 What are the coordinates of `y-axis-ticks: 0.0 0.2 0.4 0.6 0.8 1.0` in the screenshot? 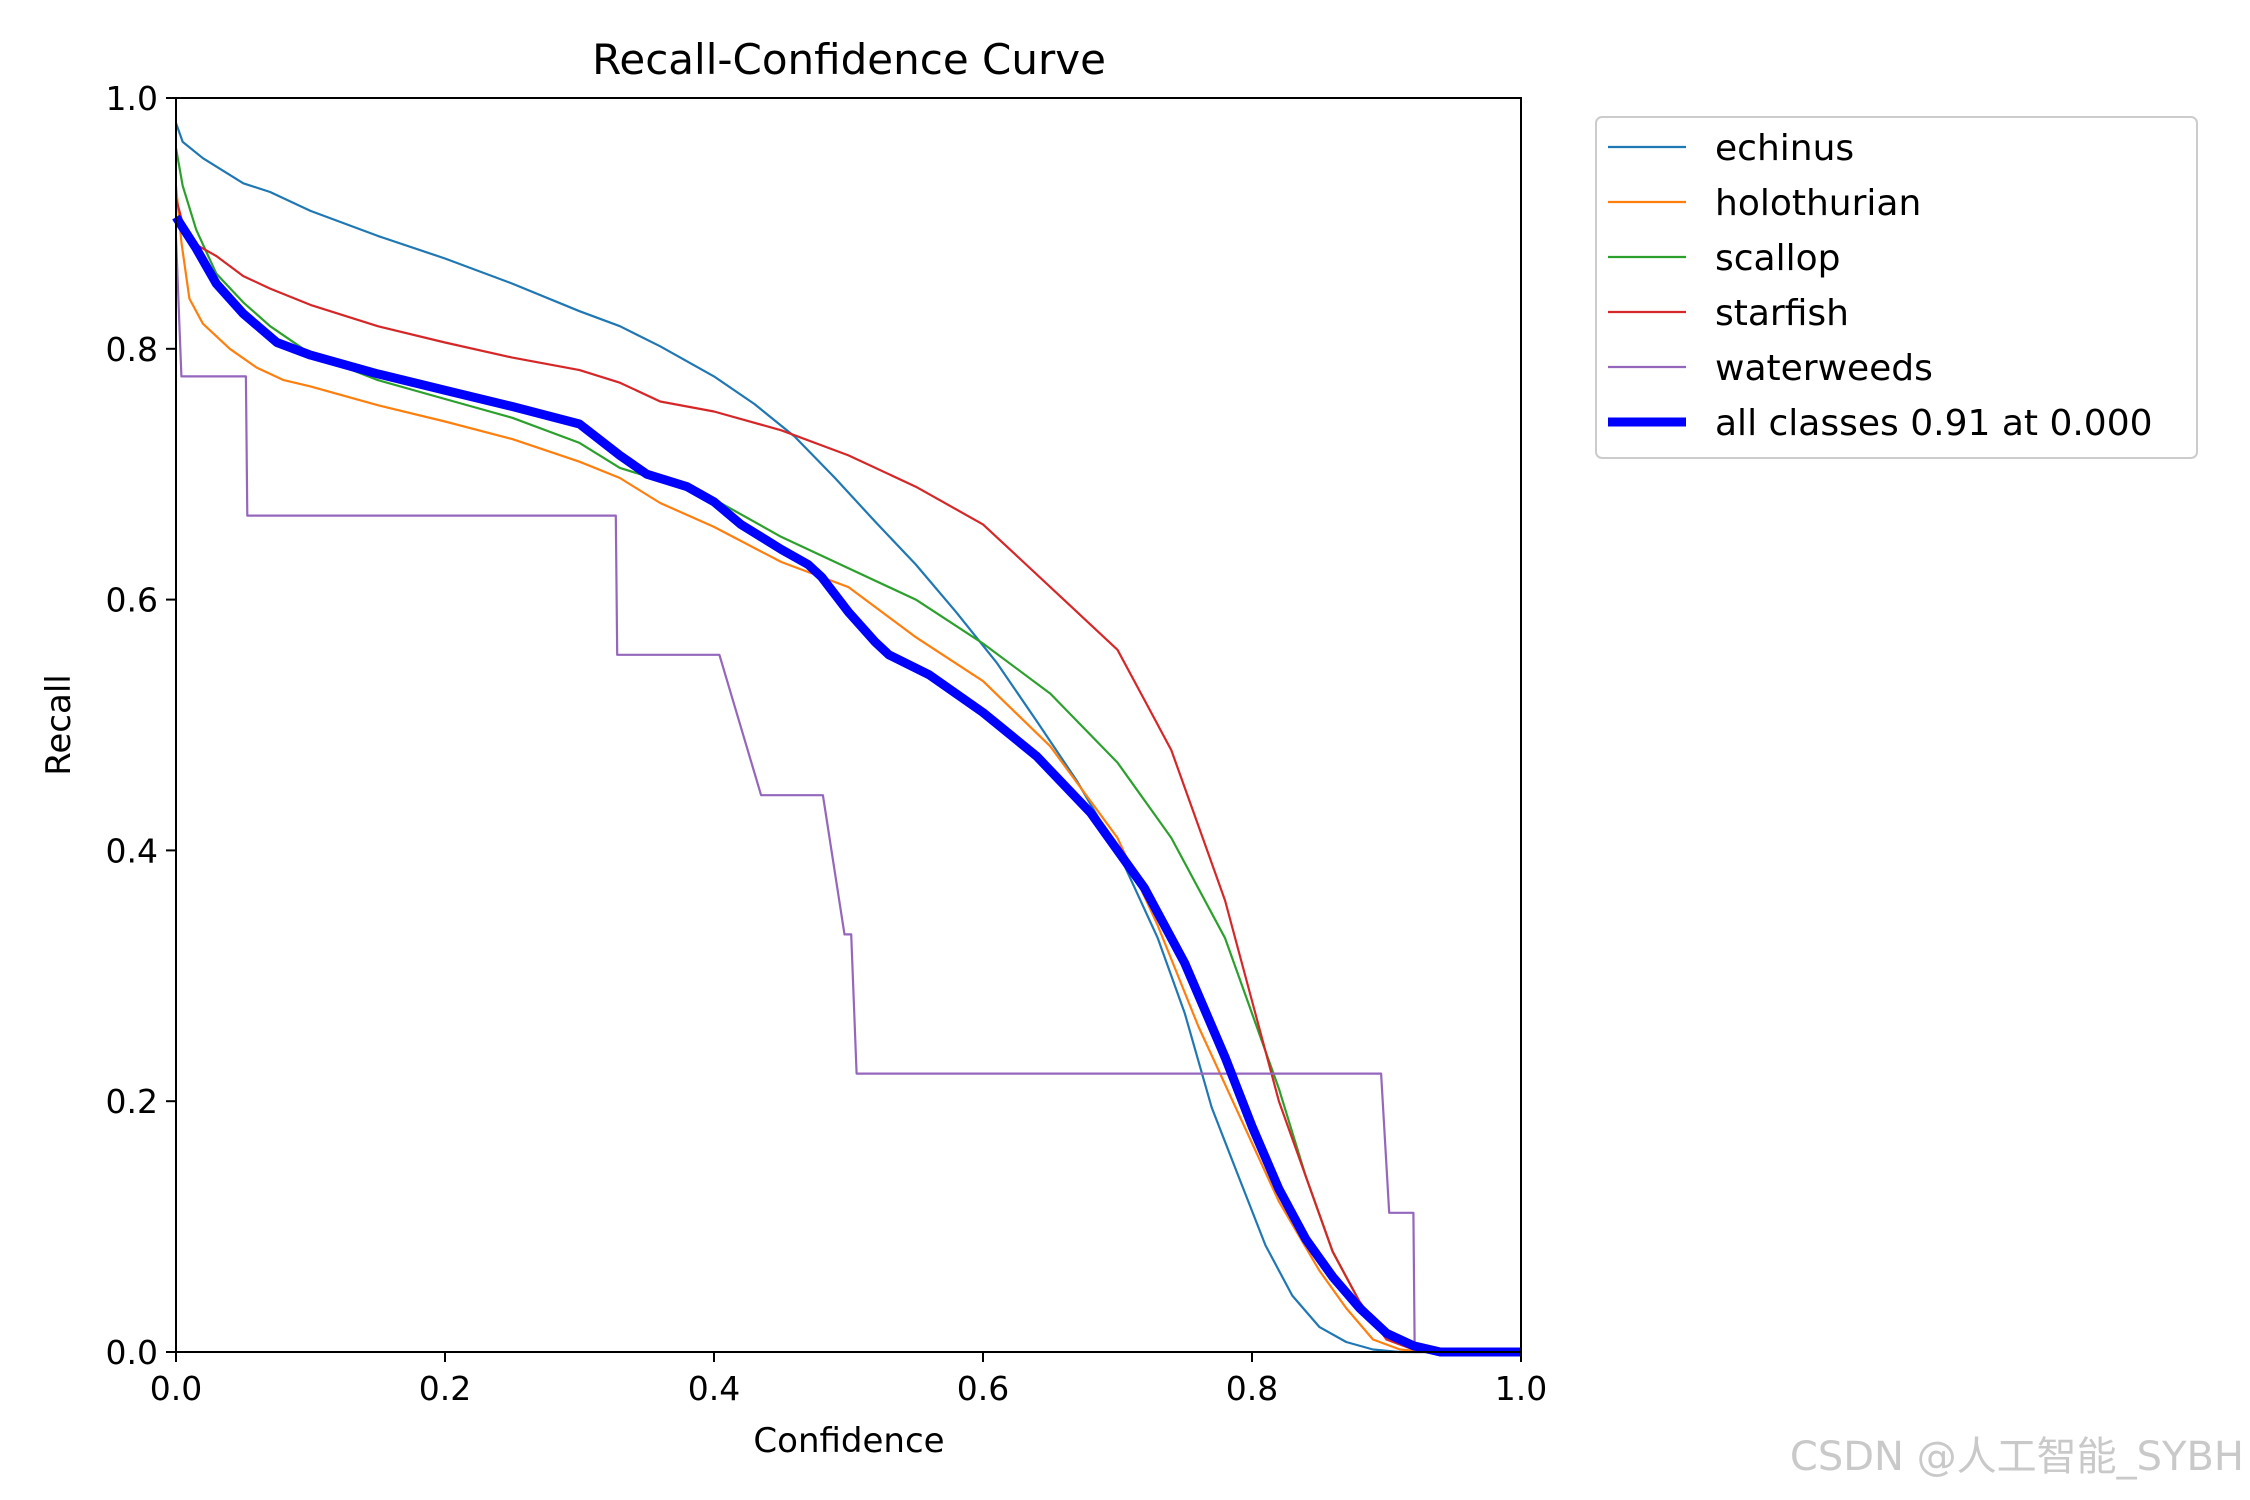 It's located at (141, 725).